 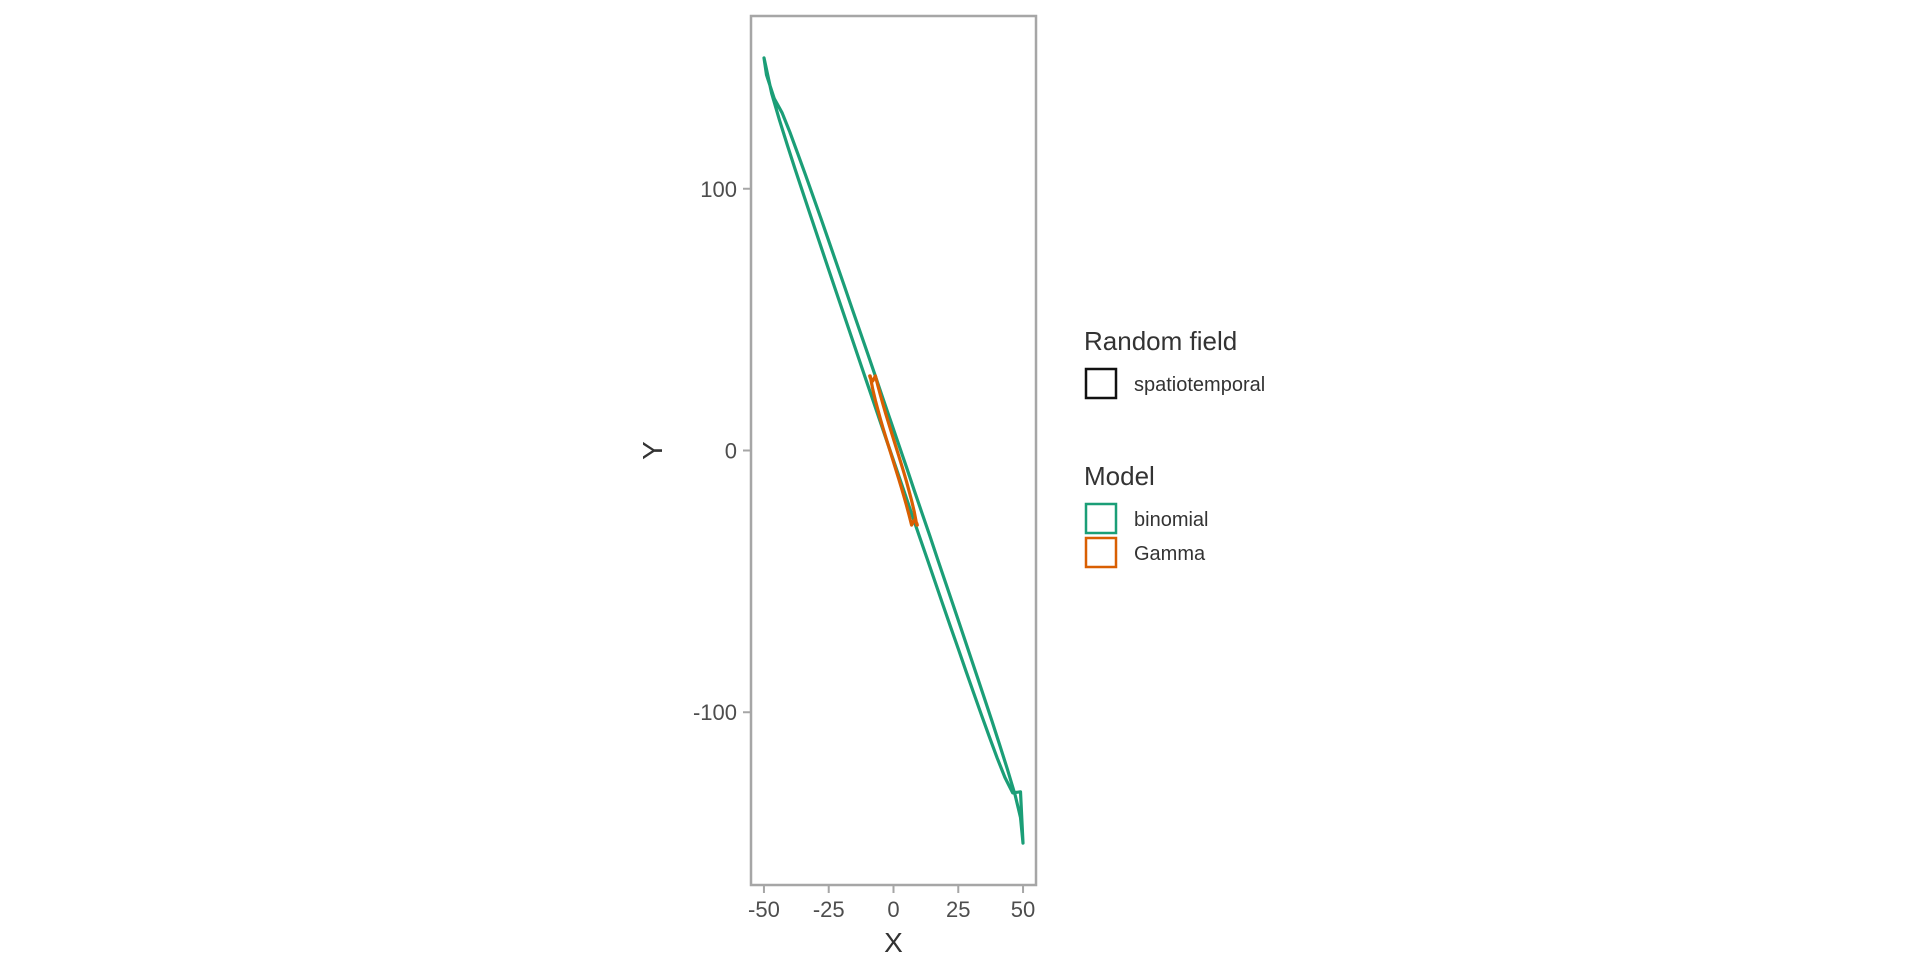 I want to click on y-axis: -100 0 100, so click(x=722, y=451).